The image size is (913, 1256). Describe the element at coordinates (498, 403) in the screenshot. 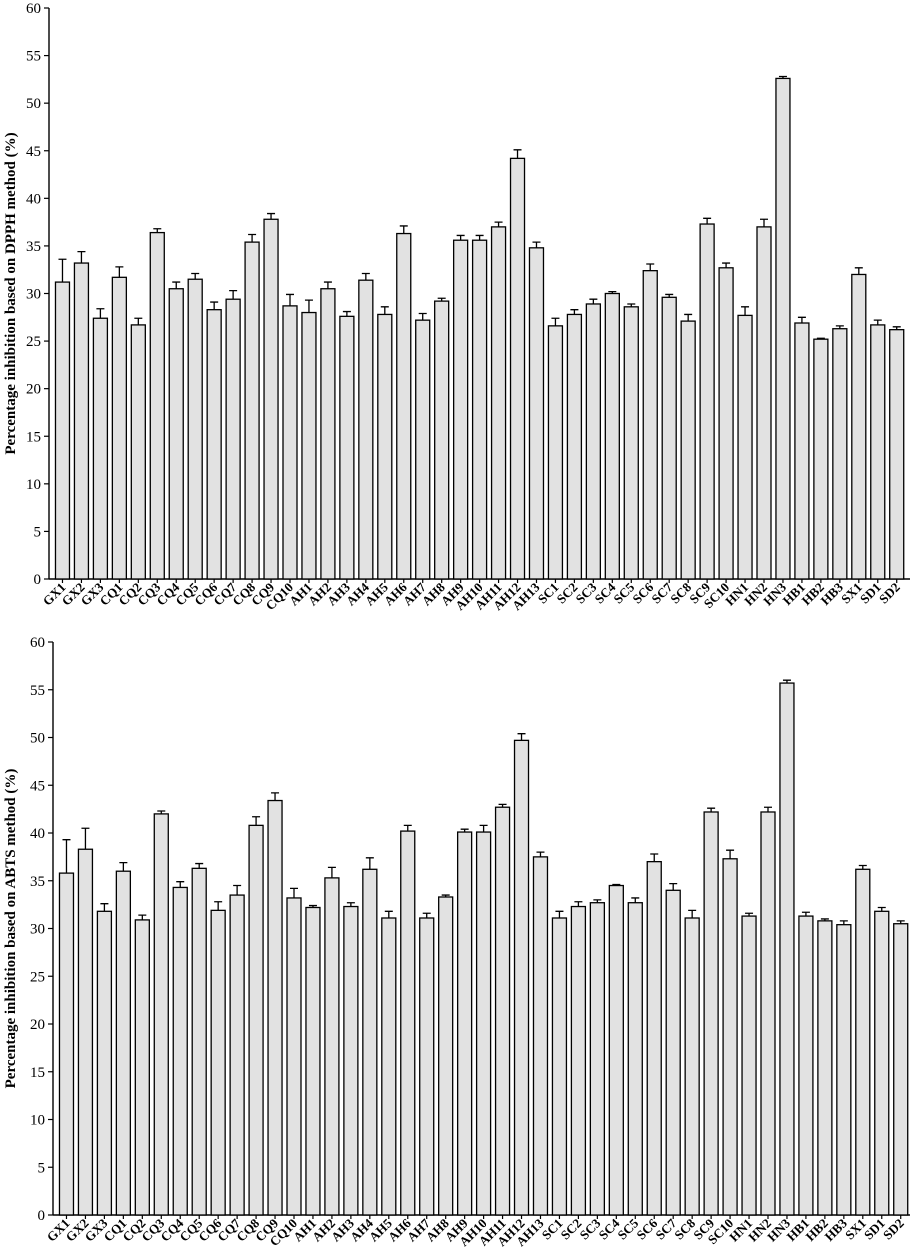

I see `bar-ah11` at that location.